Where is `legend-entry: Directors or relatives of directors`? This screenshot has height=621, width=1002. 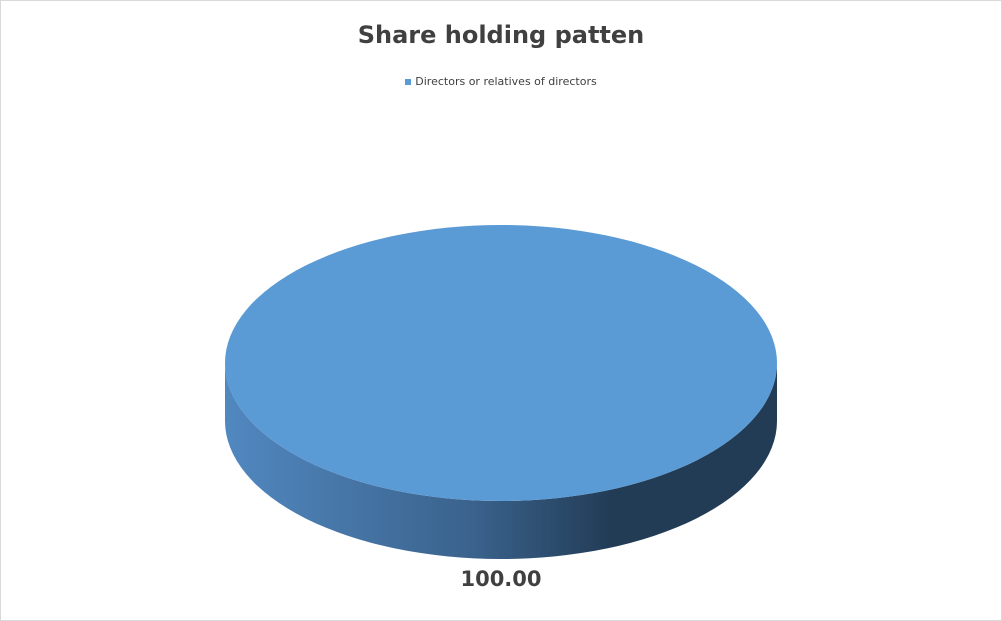 legend-entry: Directors or relatives of directors is located at coordinates (506, 81).